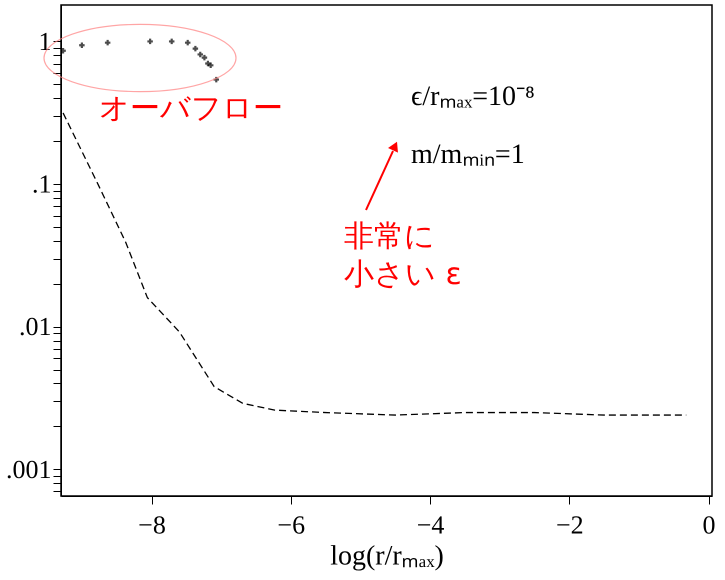  I want to click on y-tick-label: .01, so click(35, 327).